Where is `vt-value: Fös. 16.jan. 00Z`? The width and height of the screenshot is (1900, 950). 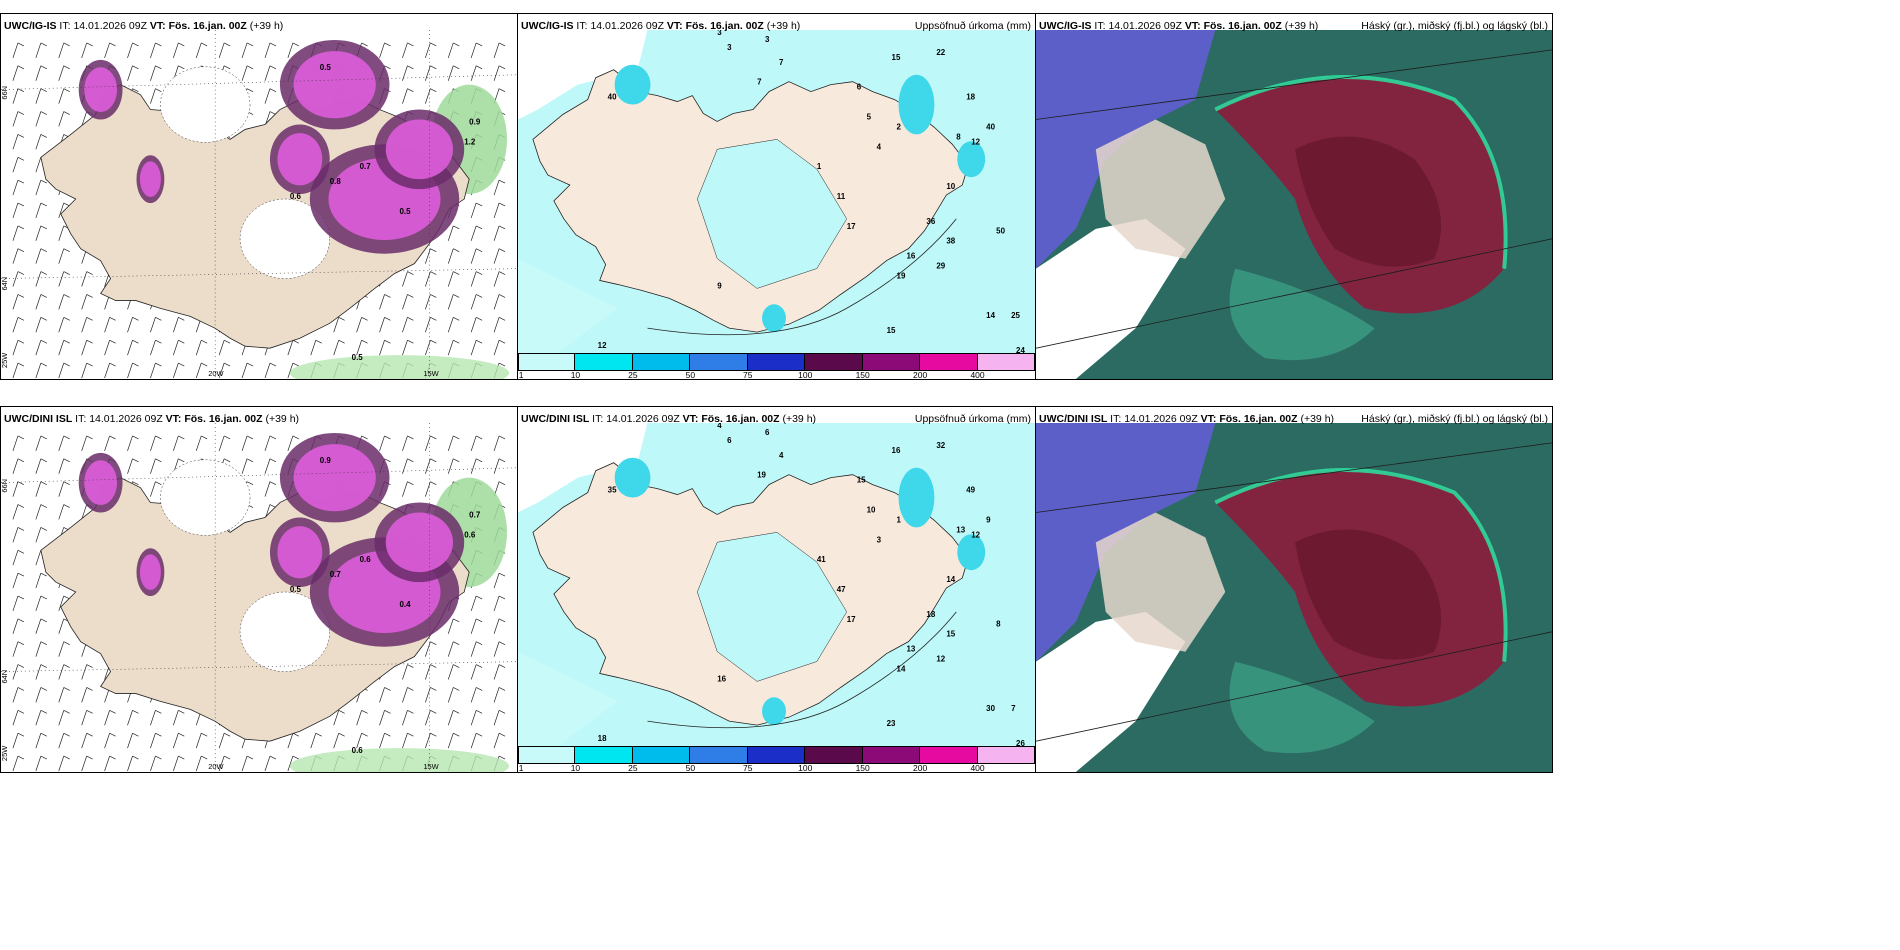
vt-value: Fös. 16.jan. 00Z is located at coordinates (223, 419).